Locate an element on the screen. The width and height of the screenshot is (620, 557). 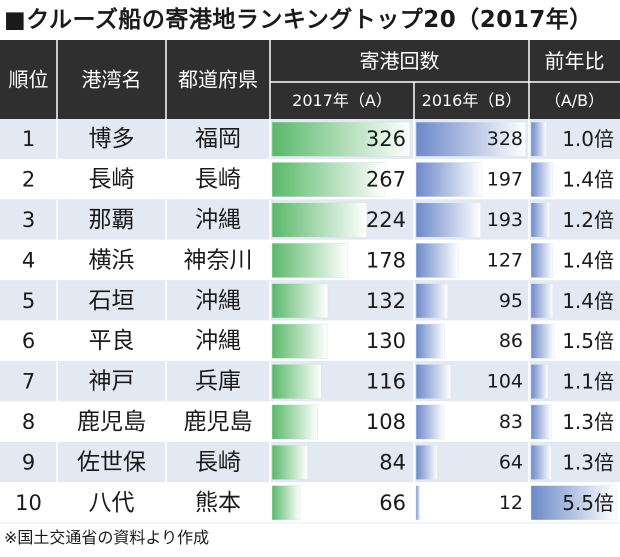
calls-2016-label: 86 is located at coordinates (511, 341).